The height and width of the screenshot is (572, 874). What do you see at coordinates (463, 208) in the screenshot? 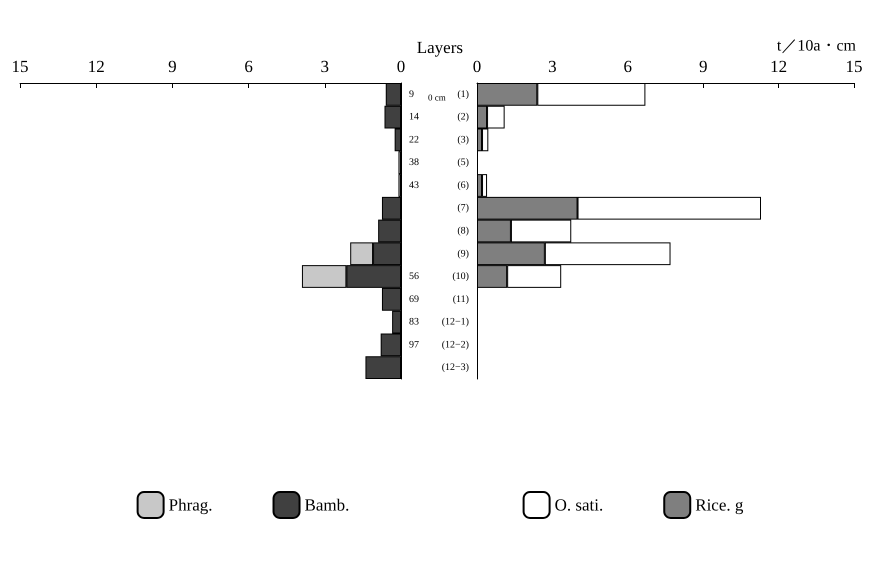
I see `y-tick-label: (7)` at bounding box center [463, 208].